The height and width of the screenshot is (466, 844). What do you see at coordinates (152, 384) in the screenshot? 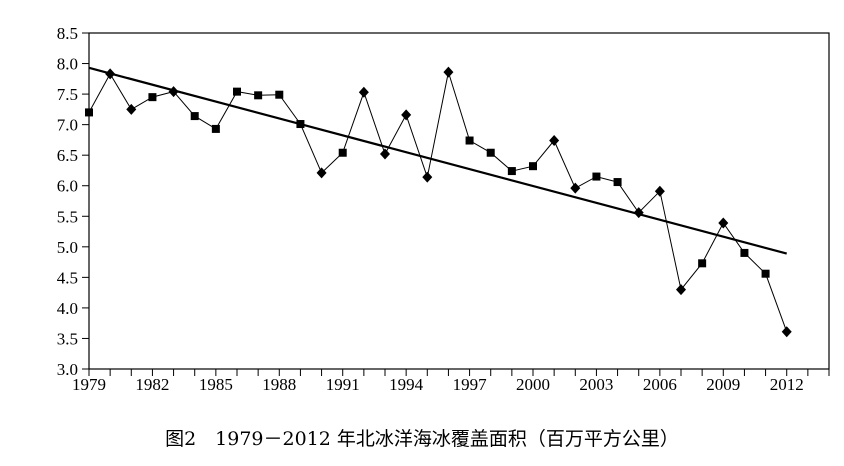
I see `x-tick-label: 1982` at bounding box center [152, 384].